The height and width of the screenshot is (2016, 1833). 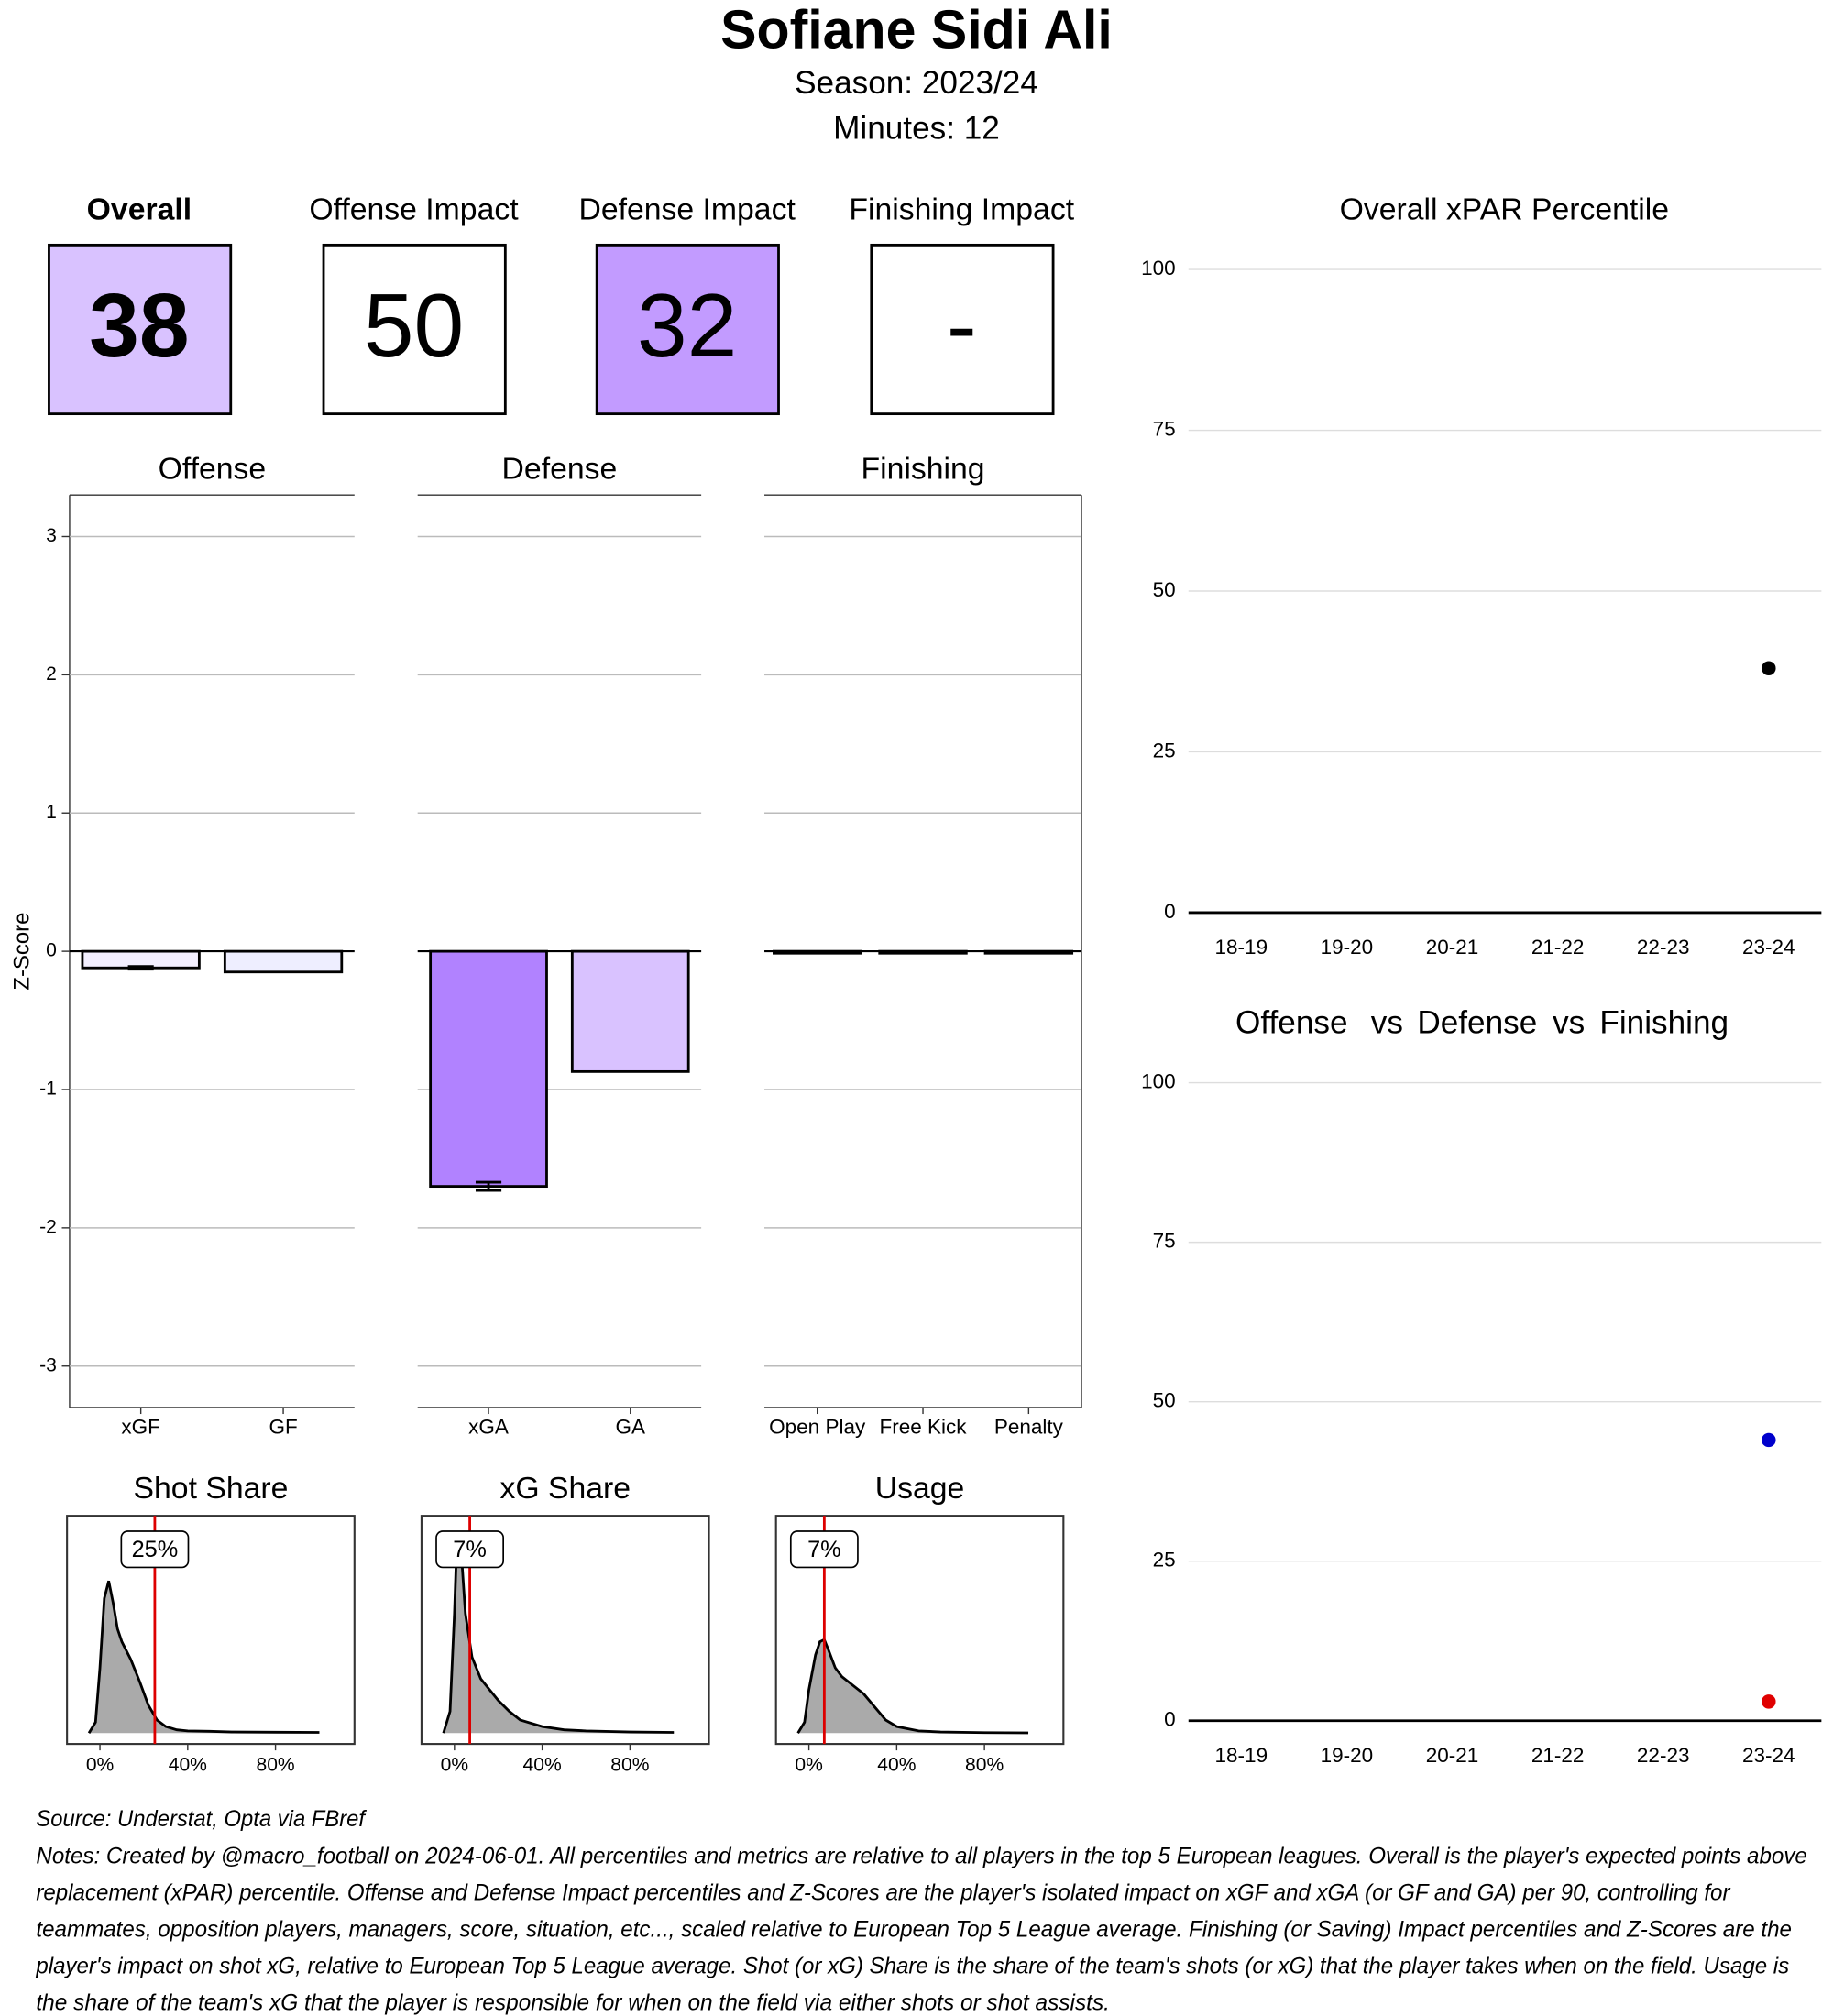 I want to click on source: Source: Understat, Opta via FBref, so click(x=201, y=1819).